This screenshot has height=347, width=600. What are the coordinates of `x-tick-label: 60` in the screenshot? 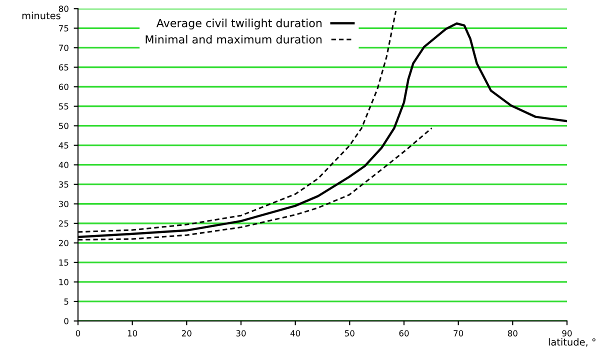 It's located at (404, 333).